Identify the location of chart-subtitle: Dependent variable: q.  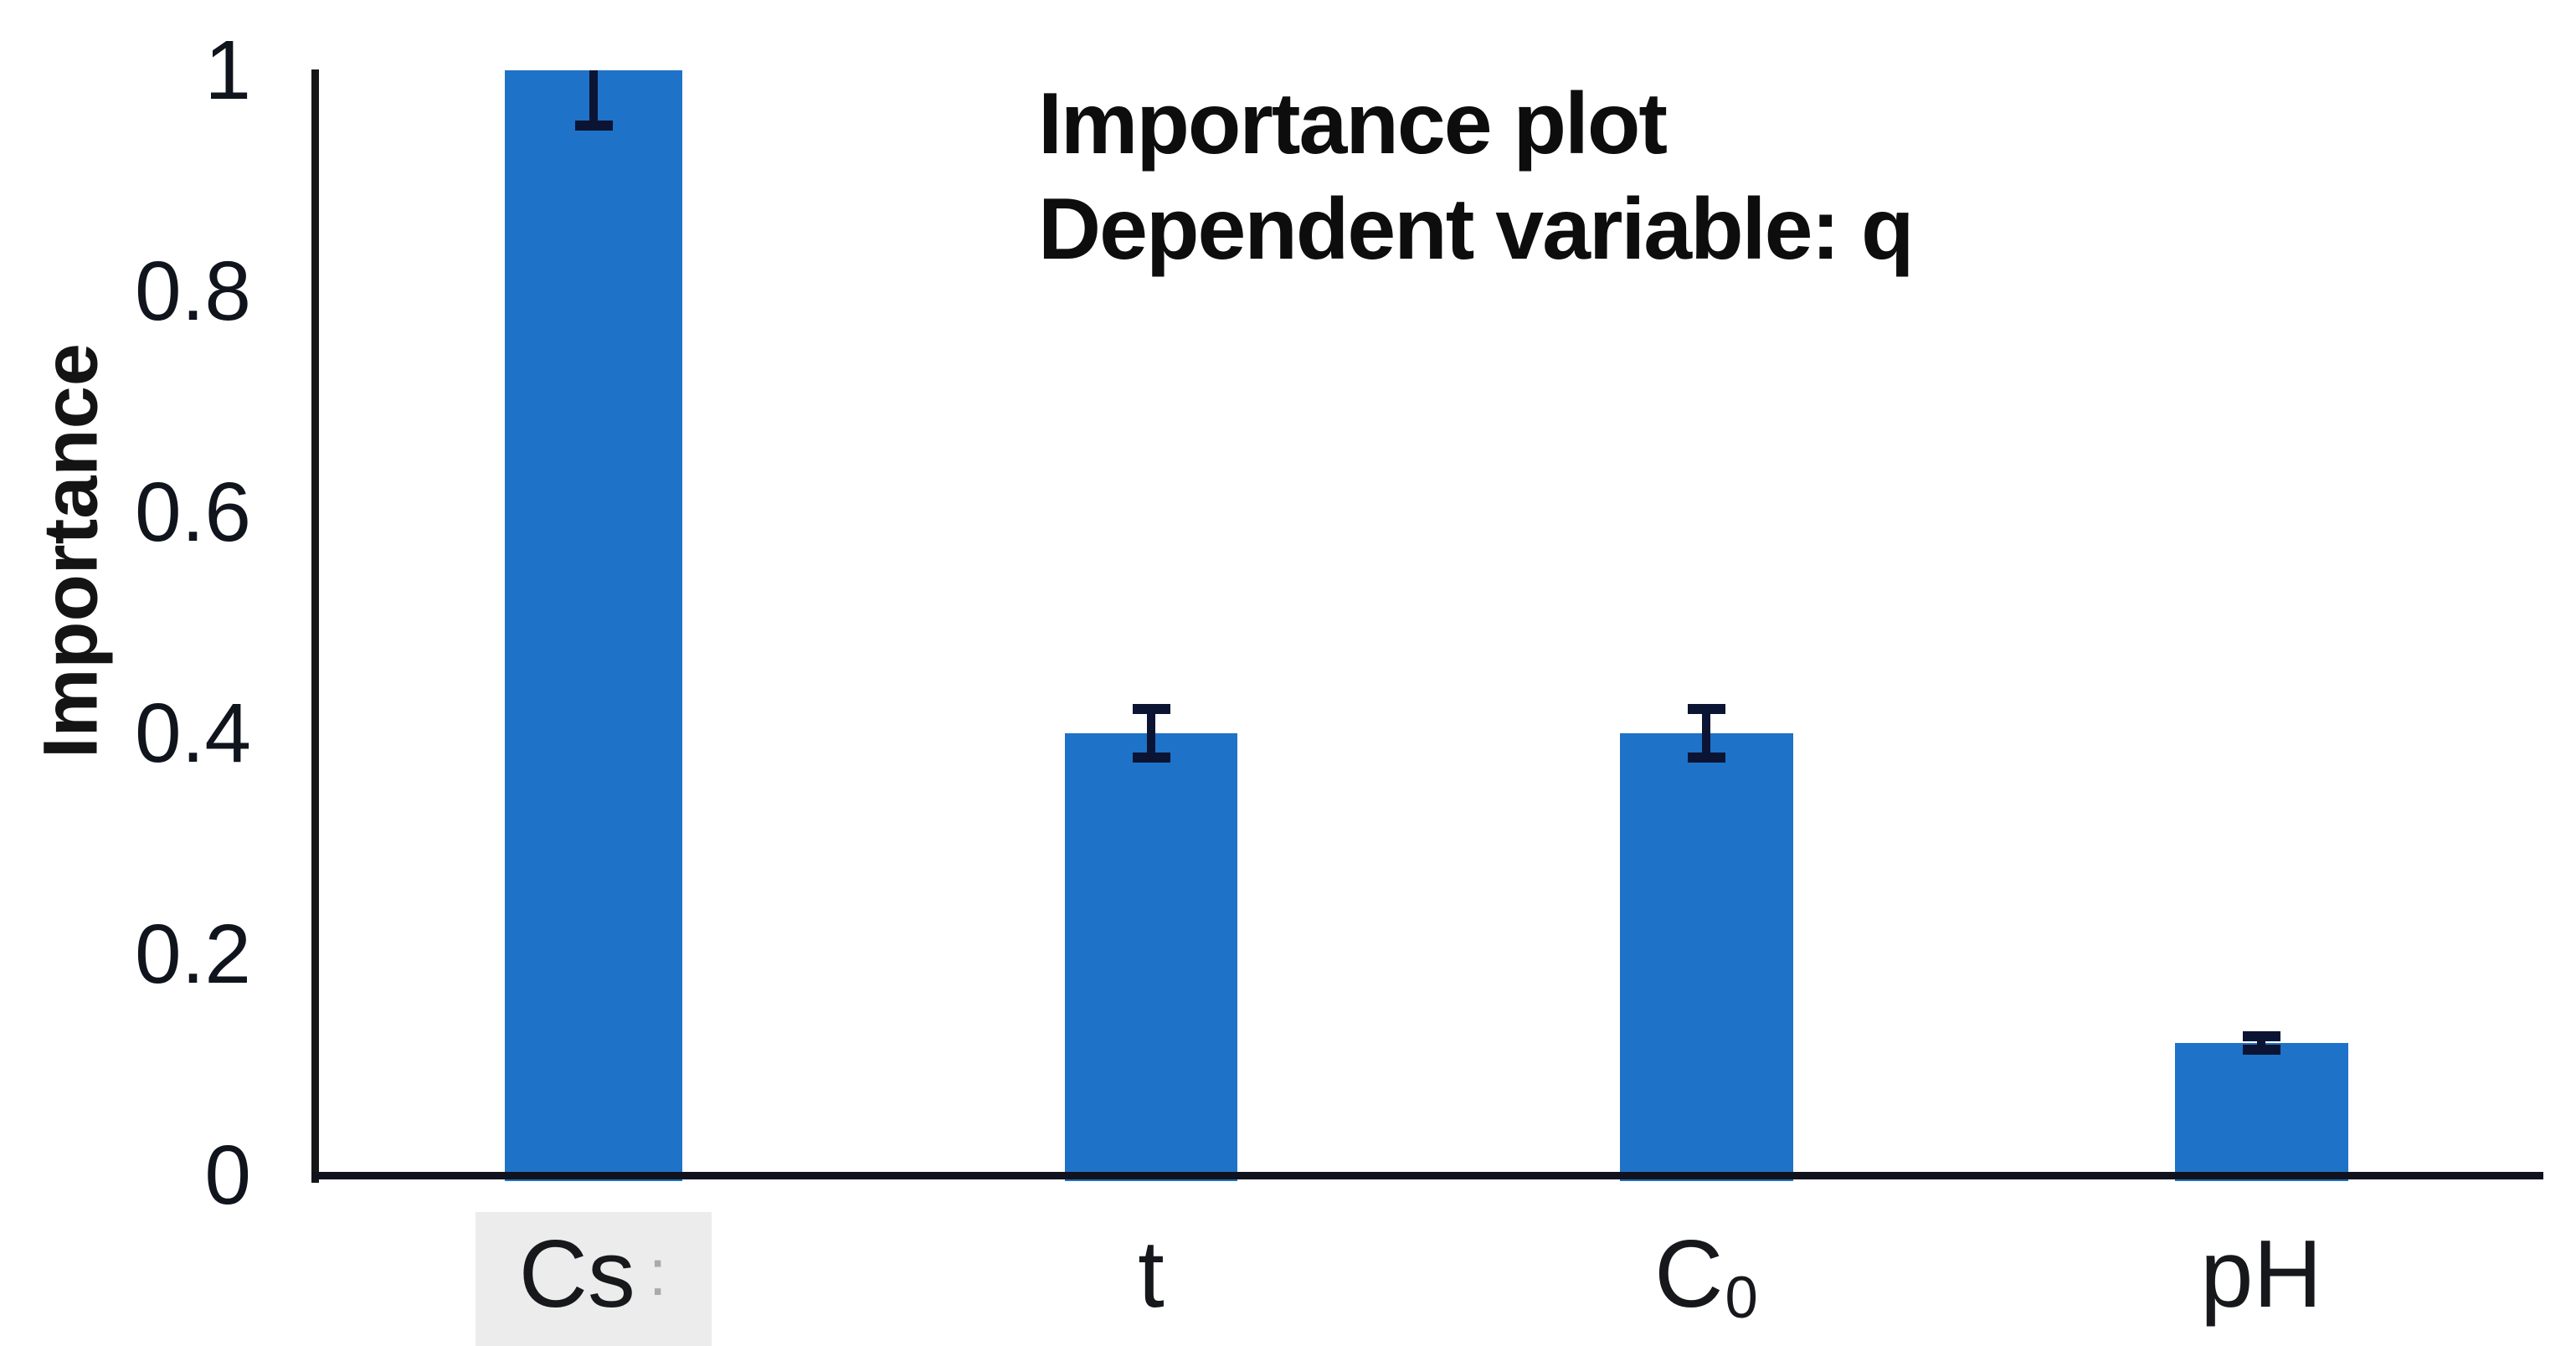
(1476, 229).